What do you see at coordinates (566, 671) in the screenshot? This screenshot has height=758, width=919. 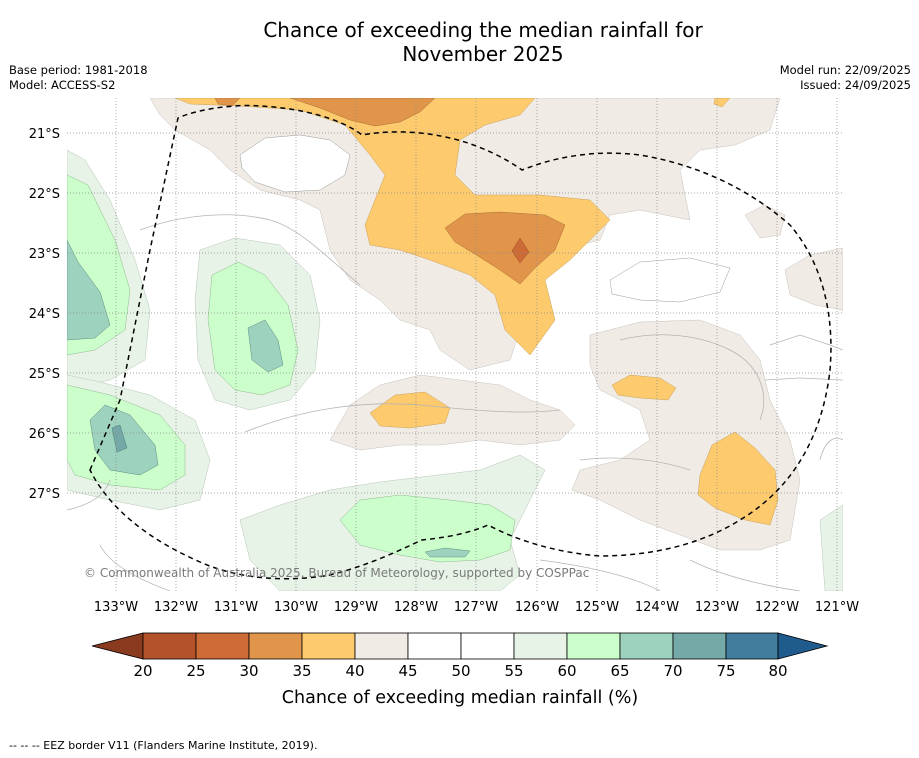 I see `colorbar-tick: 60` at bounding box center [566, 671].